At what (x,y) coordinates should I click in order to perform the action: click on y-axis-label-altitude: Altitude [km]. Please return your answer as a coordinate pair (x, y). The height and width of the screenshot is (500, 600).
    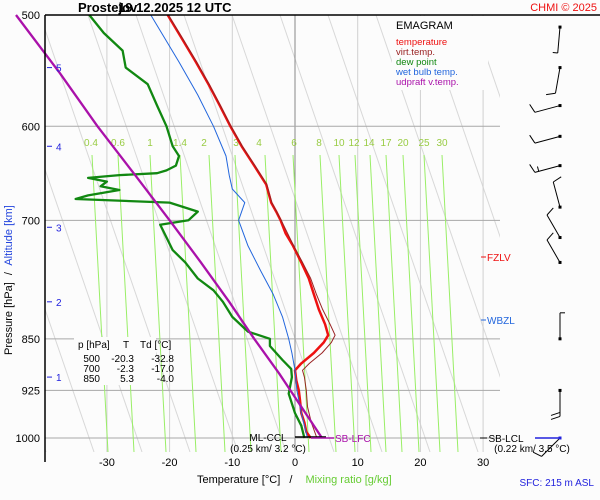
    Looking at the image, I should click on (9, 235).